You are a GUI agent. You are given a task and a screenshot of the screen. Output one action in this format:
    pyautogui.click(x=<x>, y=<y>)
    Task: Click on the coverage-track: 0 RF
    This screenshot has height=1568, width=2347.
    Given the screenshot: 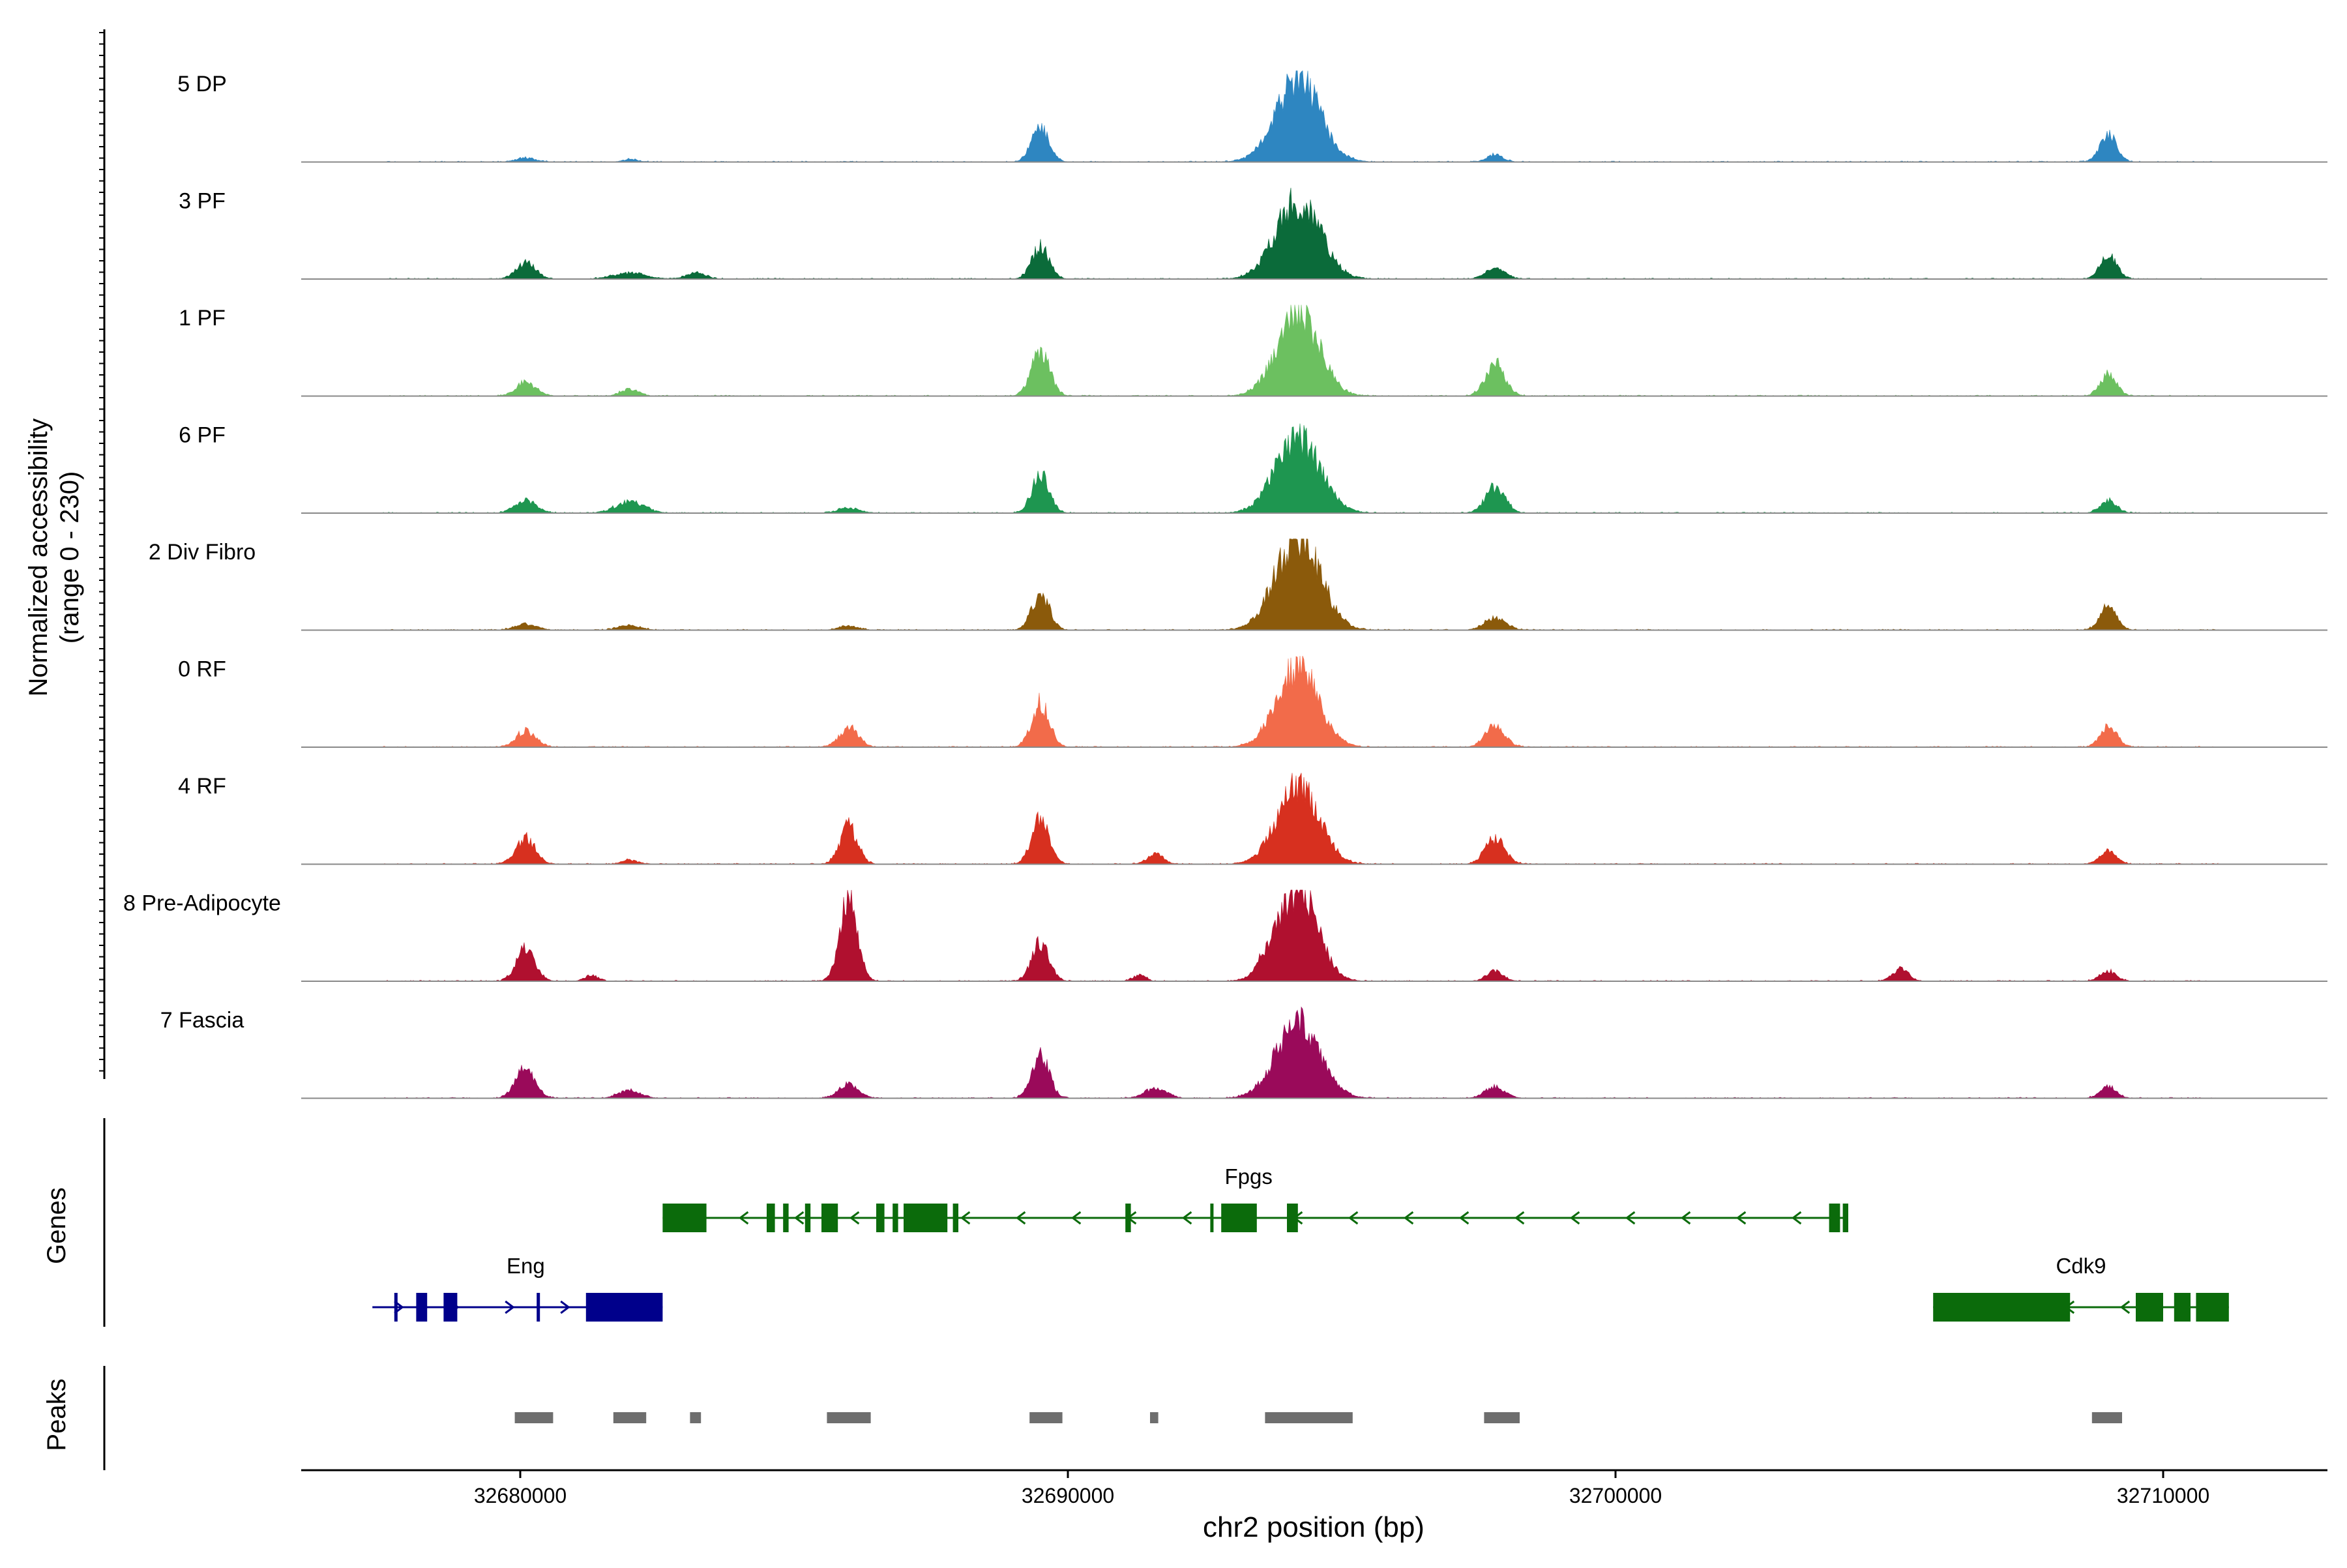 What is the action you would take?
    pyautogui.click(x=1252, y=701)
    